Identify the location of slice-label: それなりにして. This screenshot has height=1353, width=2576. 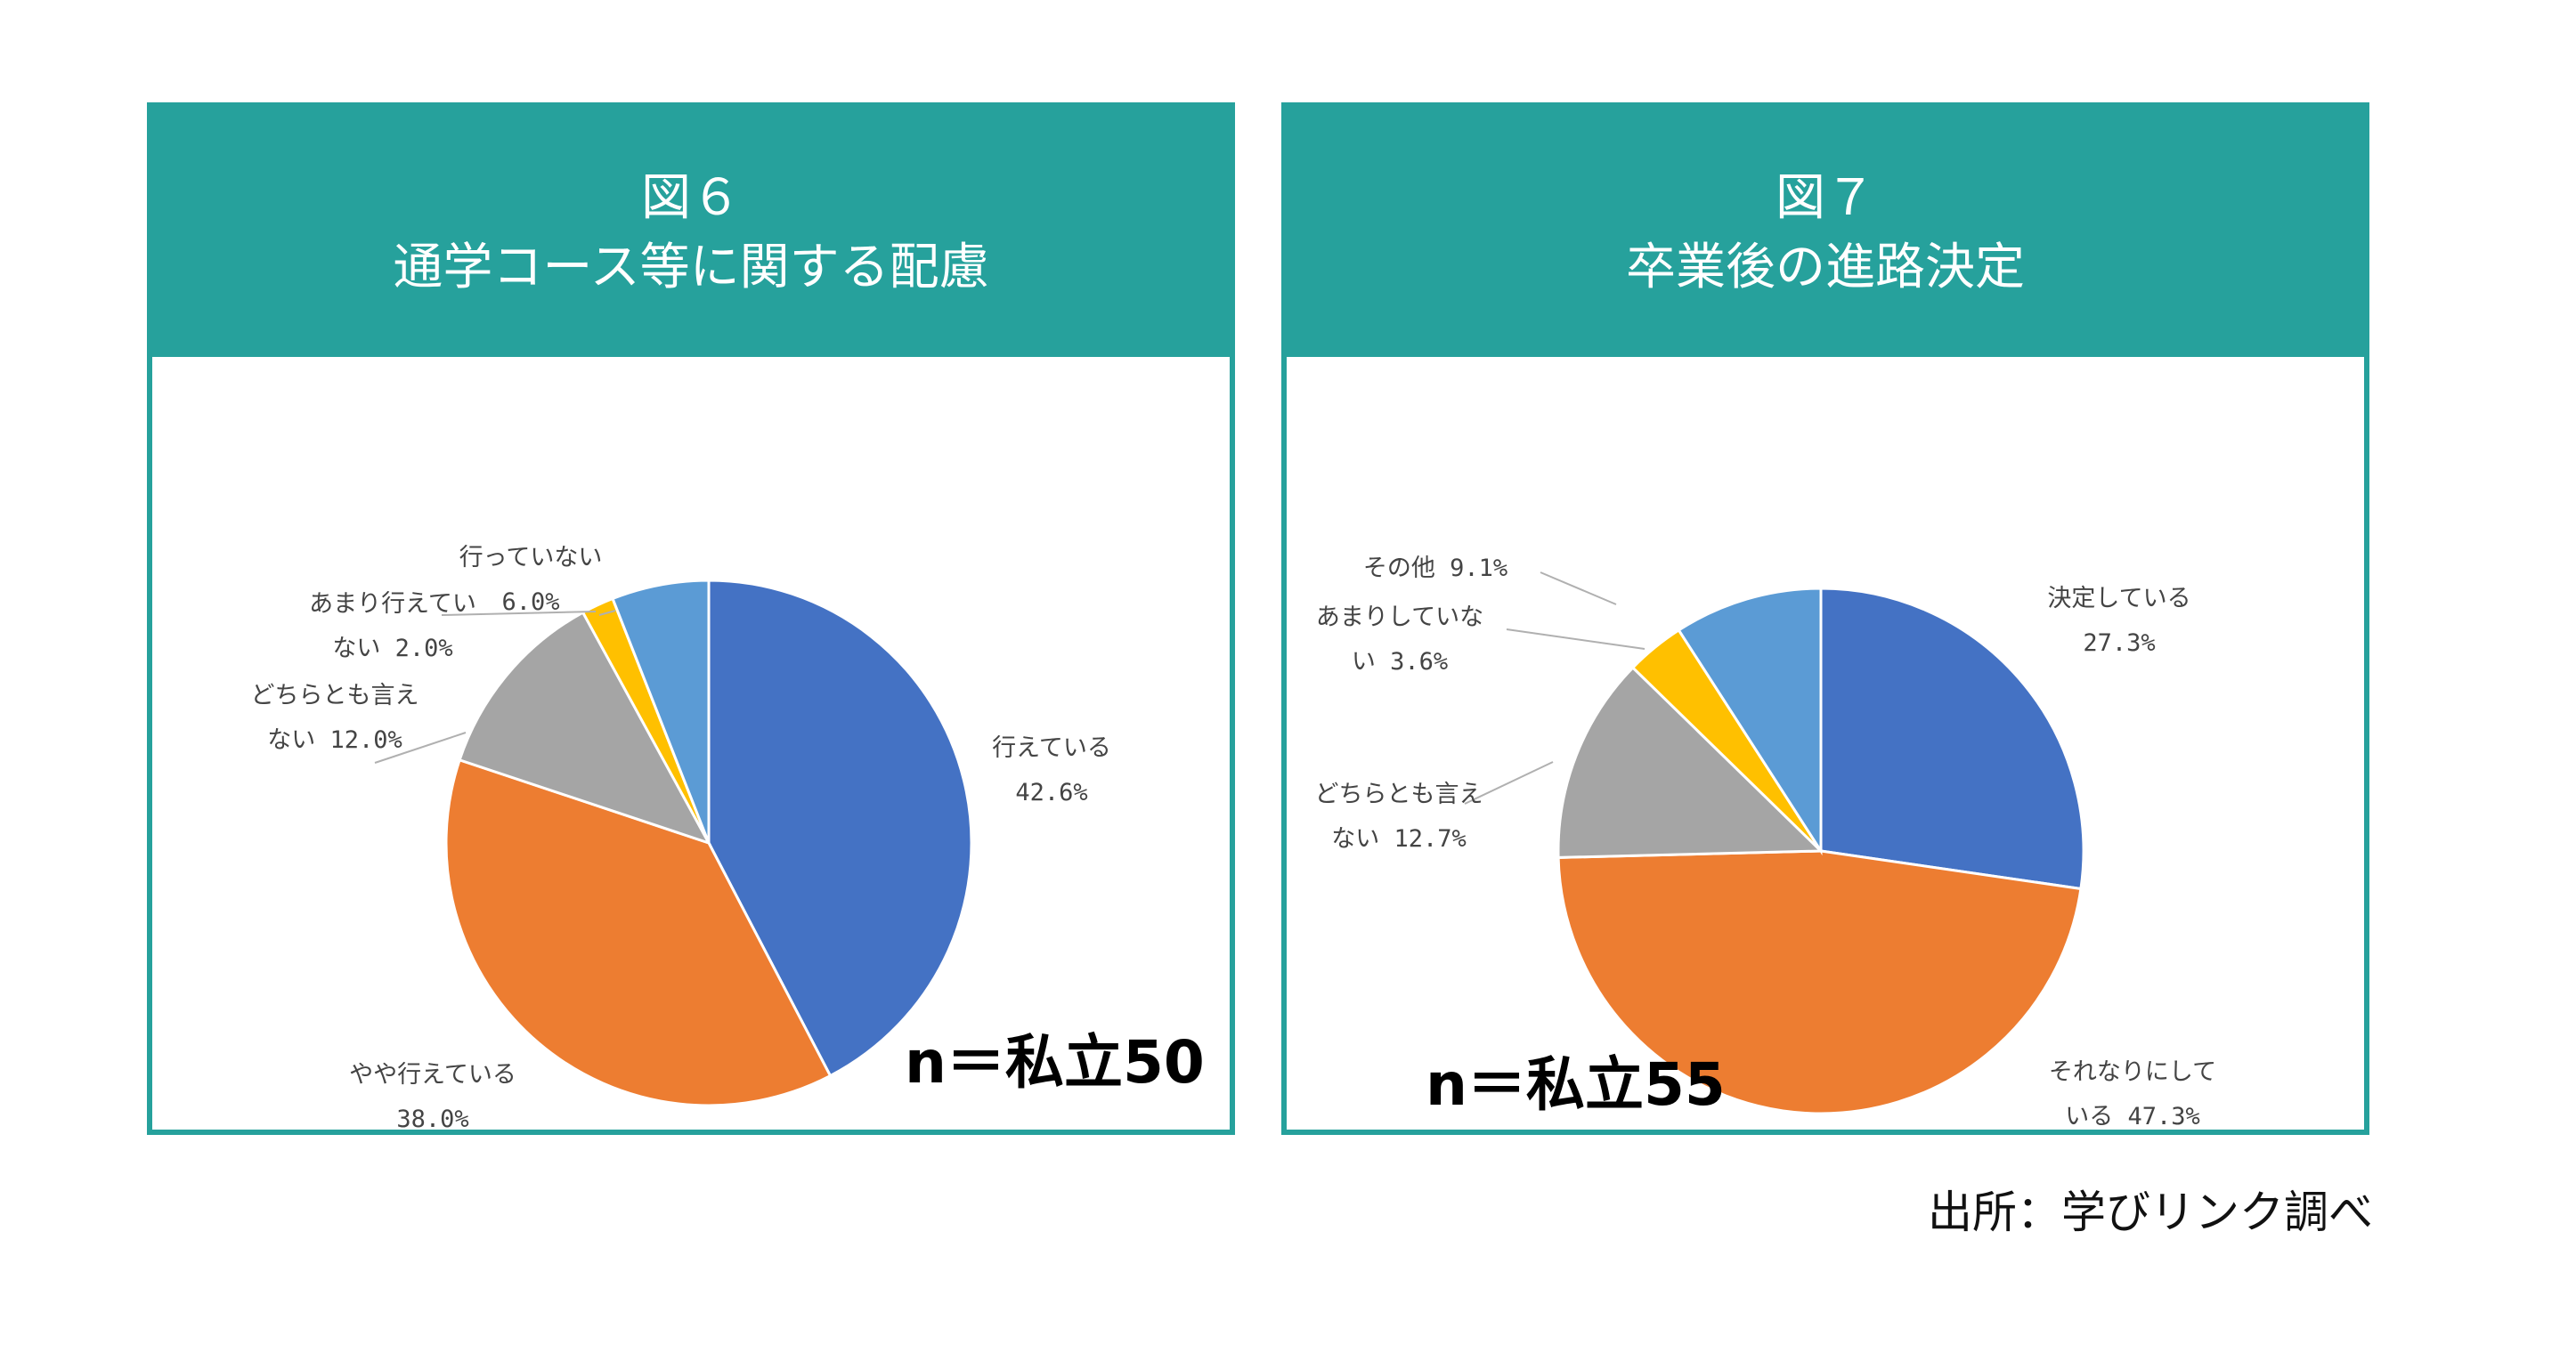
(2132, 1072).